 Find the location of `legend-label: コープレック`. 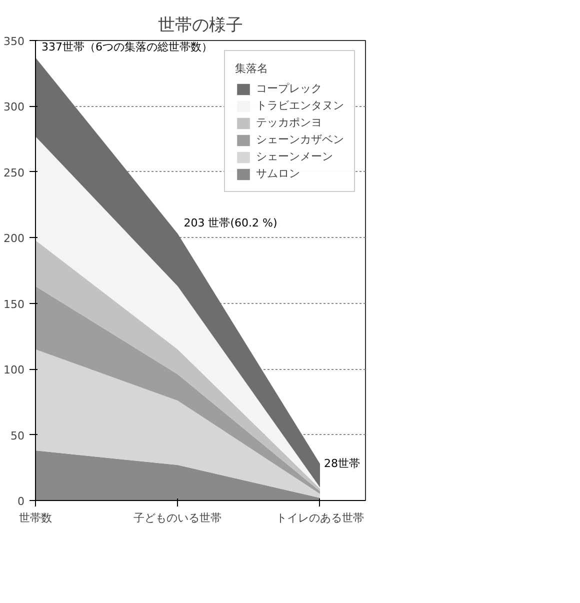

legend-label: コープレック is located at coordinates (289, 88).